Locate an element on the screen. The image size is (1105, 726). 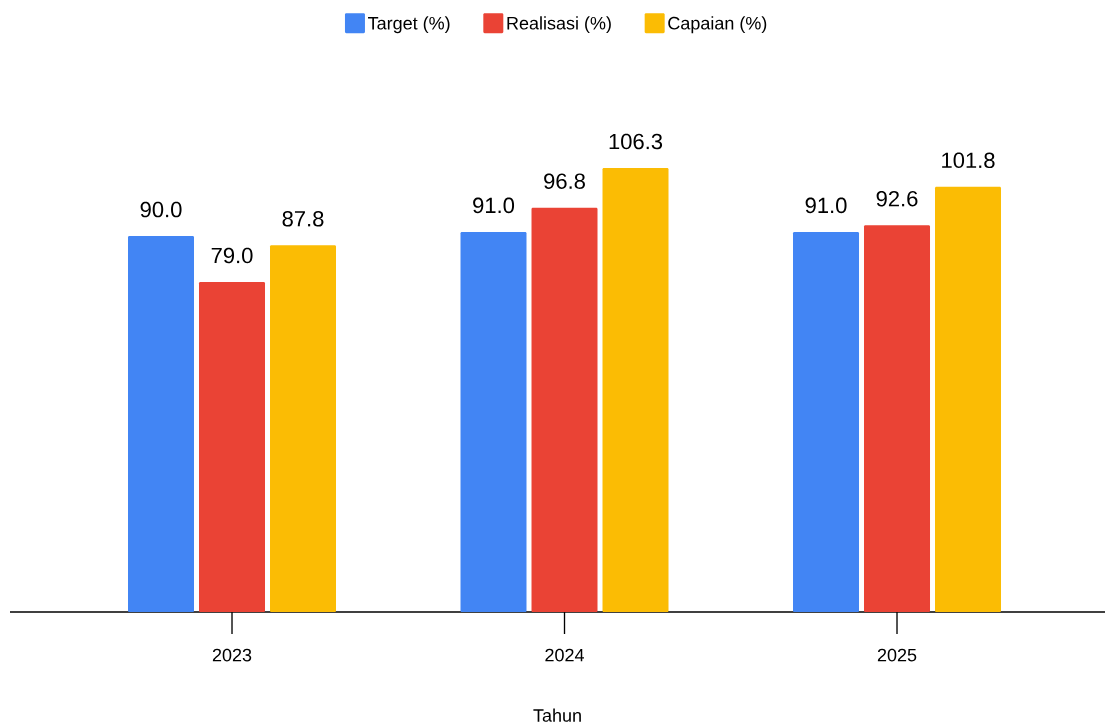
legend-label: Target (%) is located at coordinates (409, 25).